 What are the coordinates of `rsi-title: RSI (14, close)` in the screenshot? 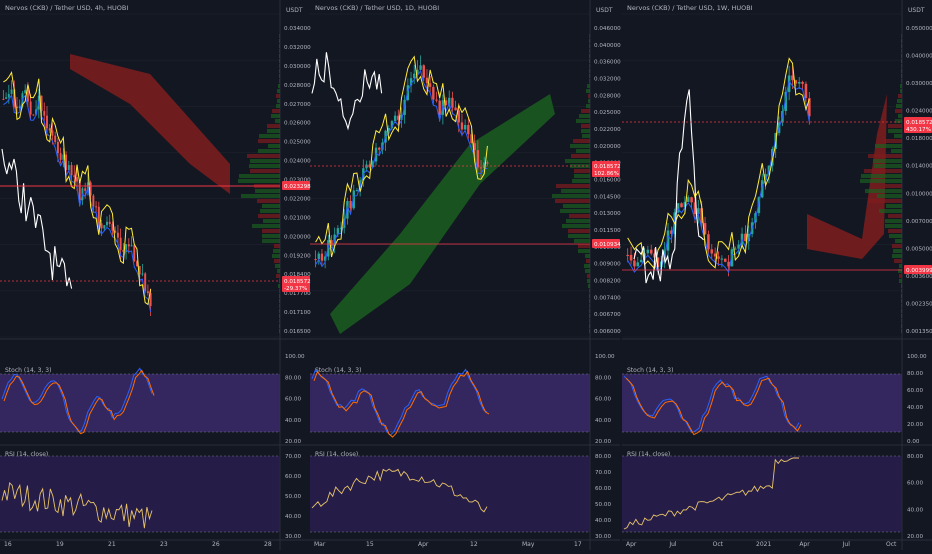 It's located at (26, 454).